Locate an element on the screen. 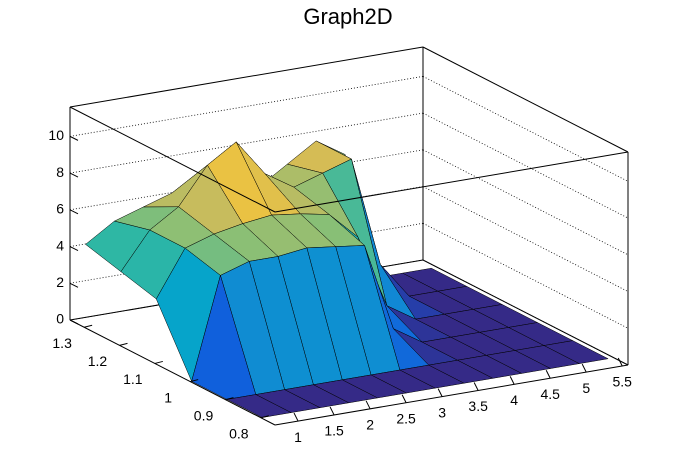  y-tick-label: 1.2 is located at coordinates (98, 361).